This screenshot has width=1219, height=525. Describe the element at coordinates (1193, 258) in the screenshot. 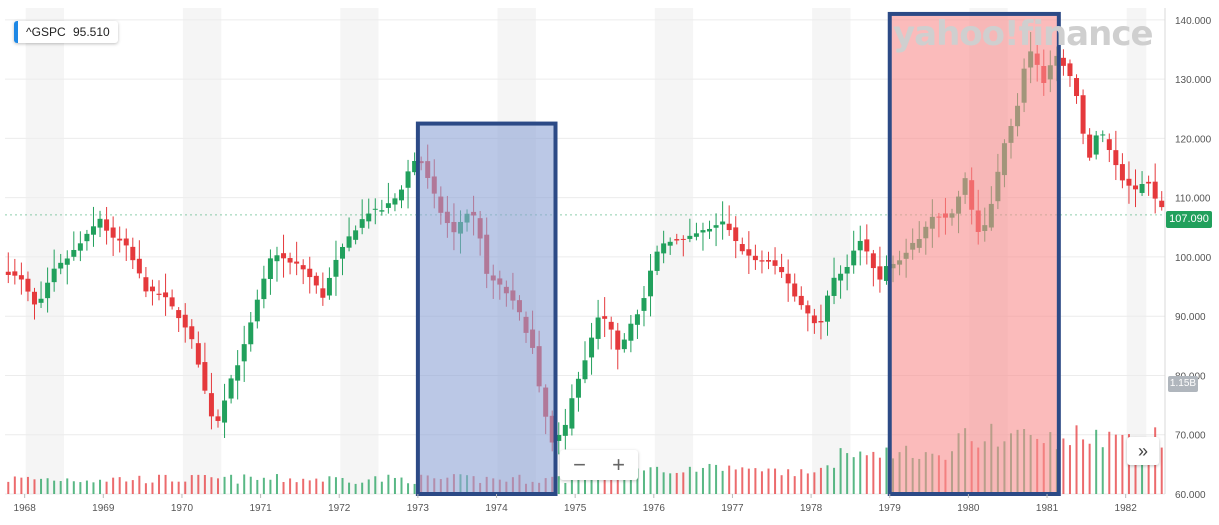

I see `y-tick-label: 100.000` at that location.